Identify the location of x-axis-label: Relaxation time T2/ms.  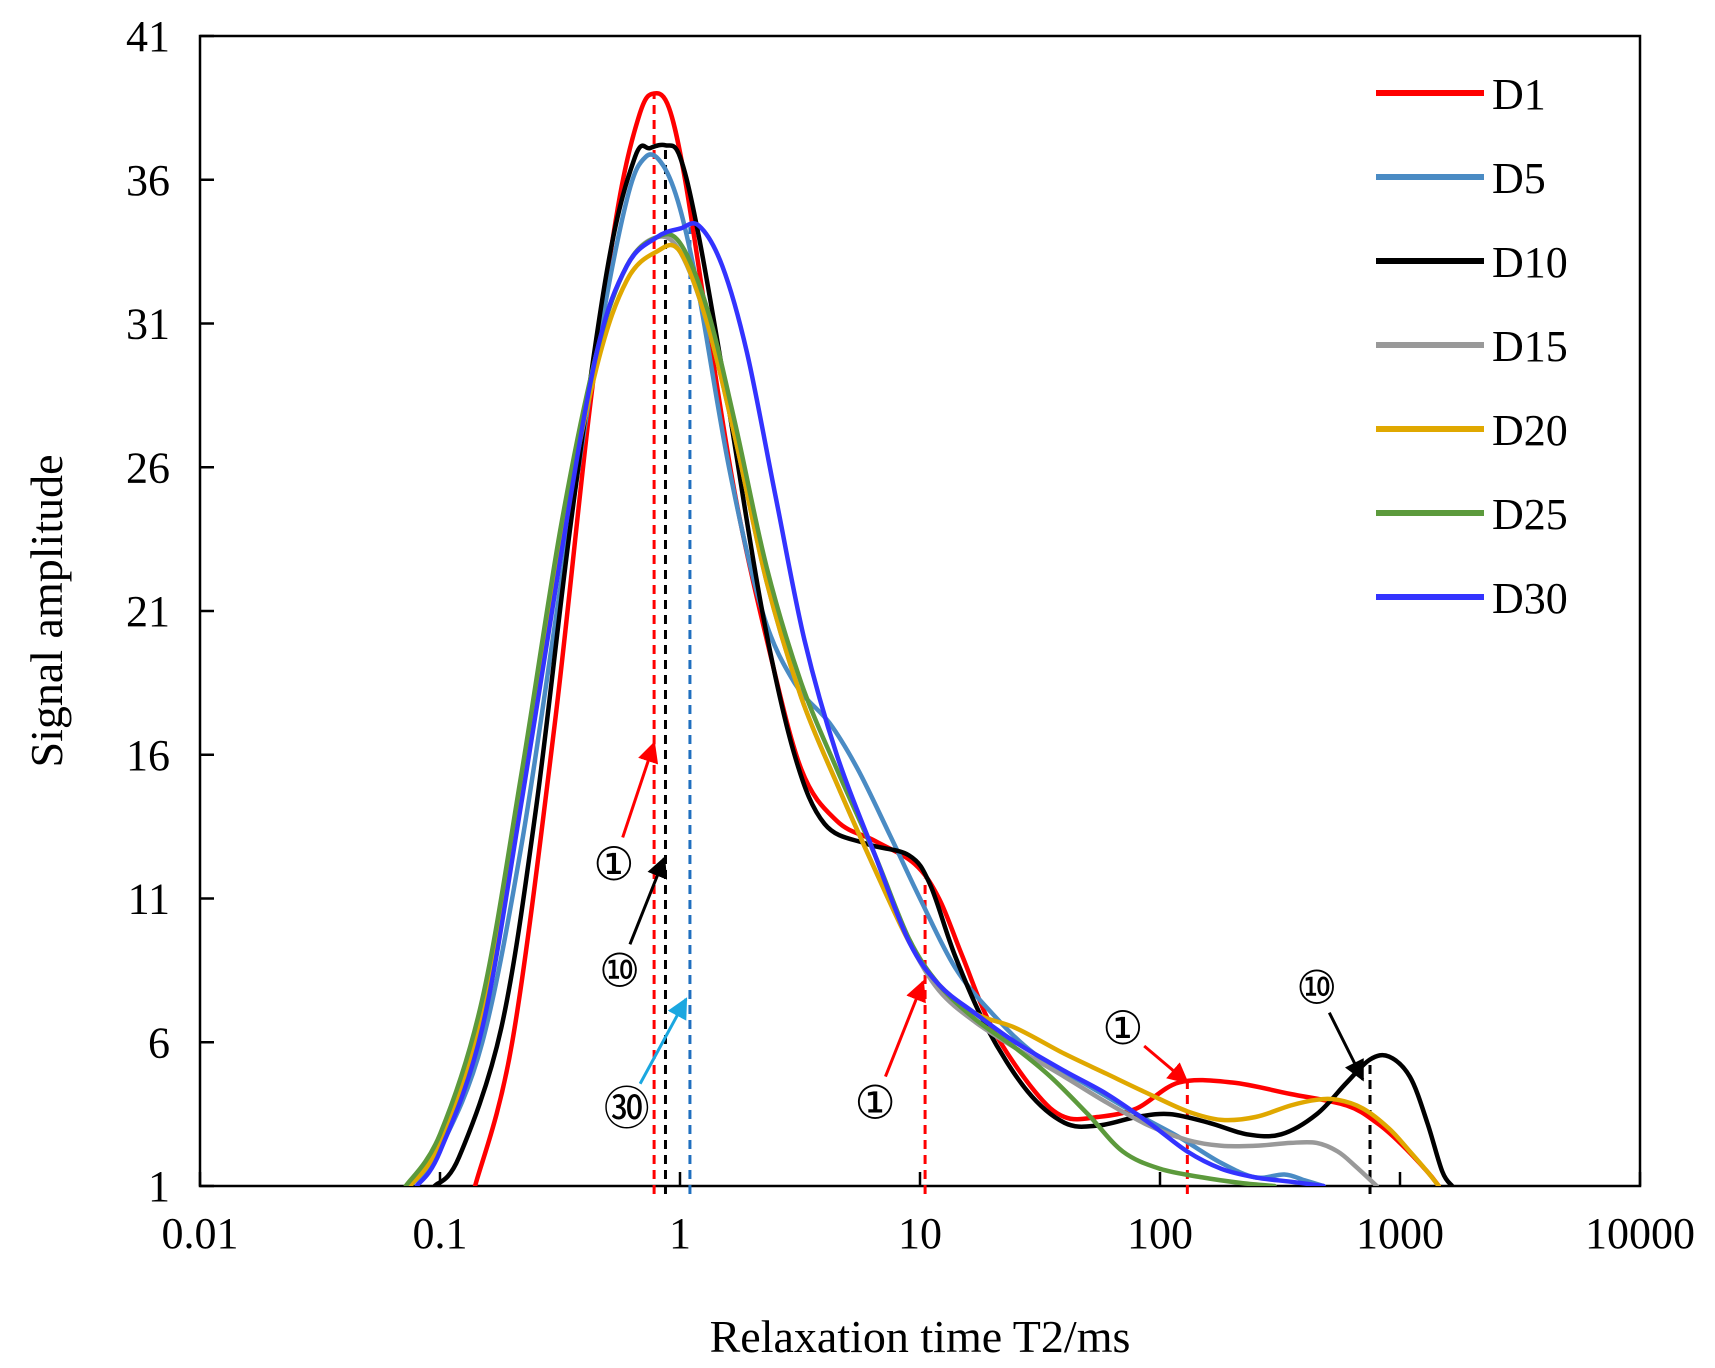
(920, 1336).